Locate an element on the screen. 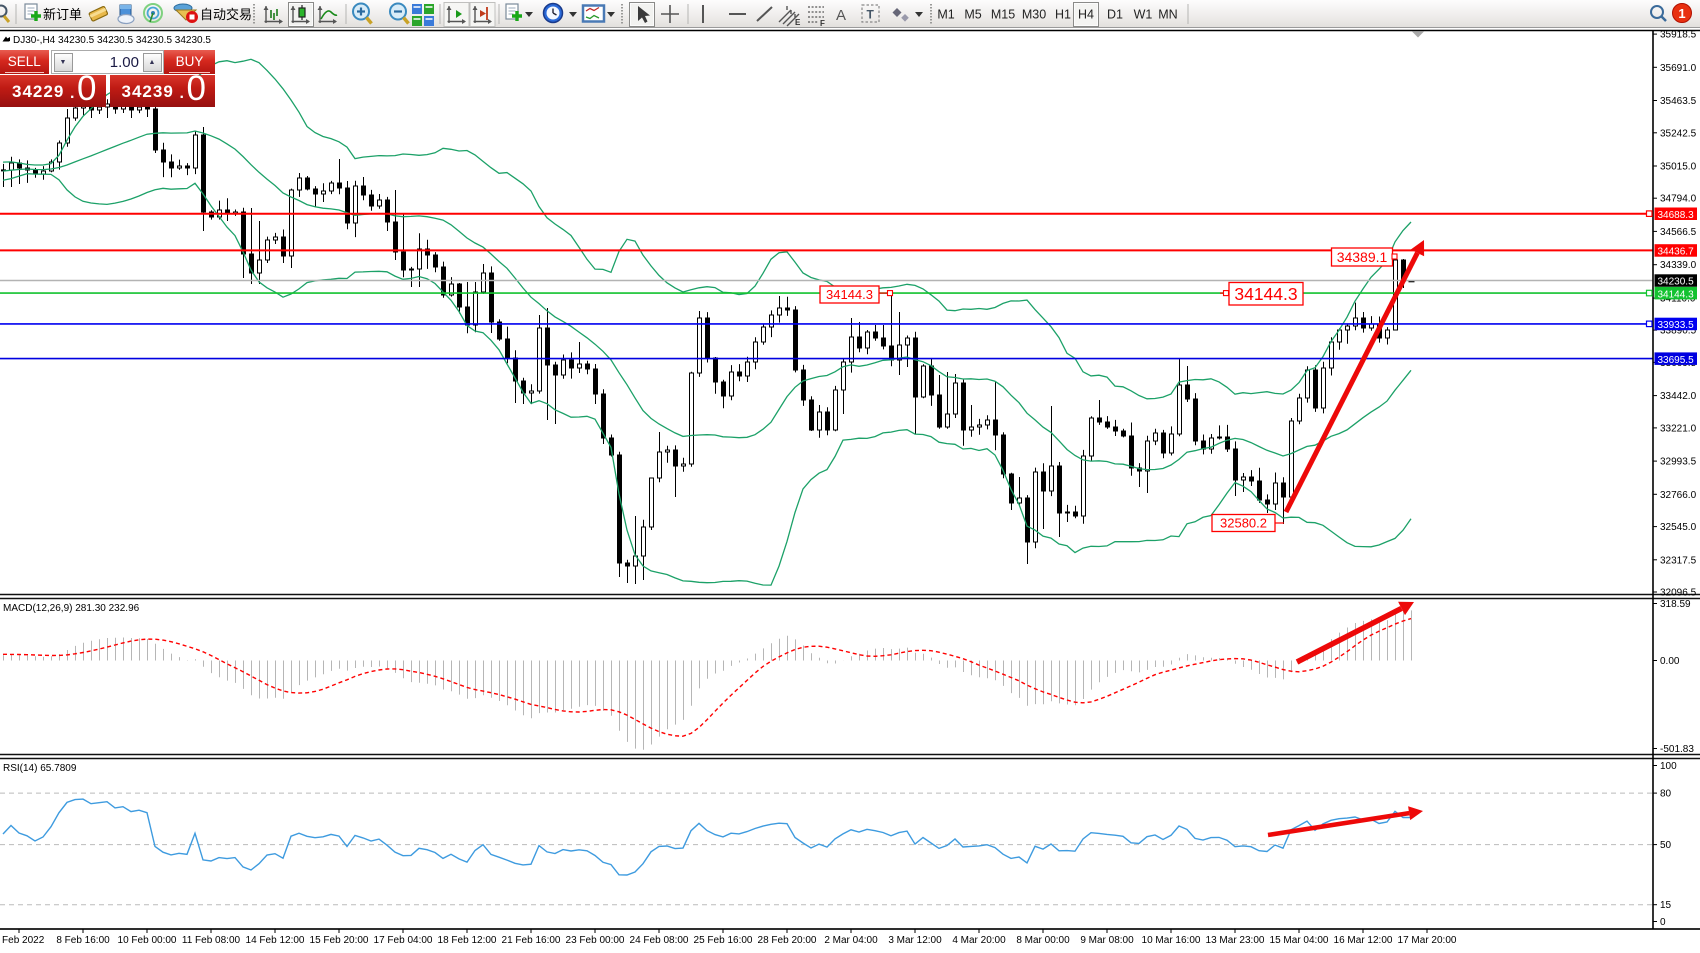 This screenshot has width=1700, height=953. svg-text: 15 is located at coordinates (1666, 905).